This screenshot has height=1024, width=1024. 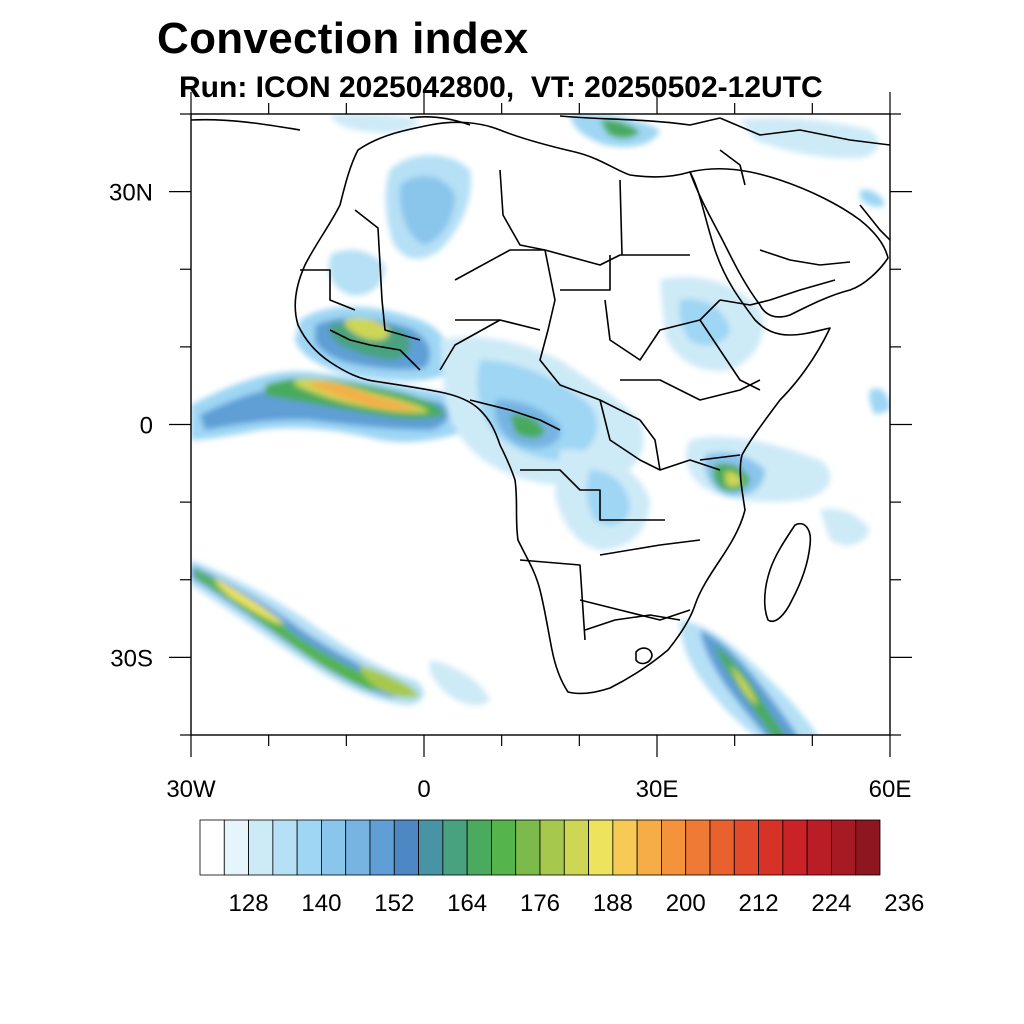 What do you see at coordinates (890, 789) in the screenshot?
I see `x-tick-label: 60E` at bounding box center [890, 789].